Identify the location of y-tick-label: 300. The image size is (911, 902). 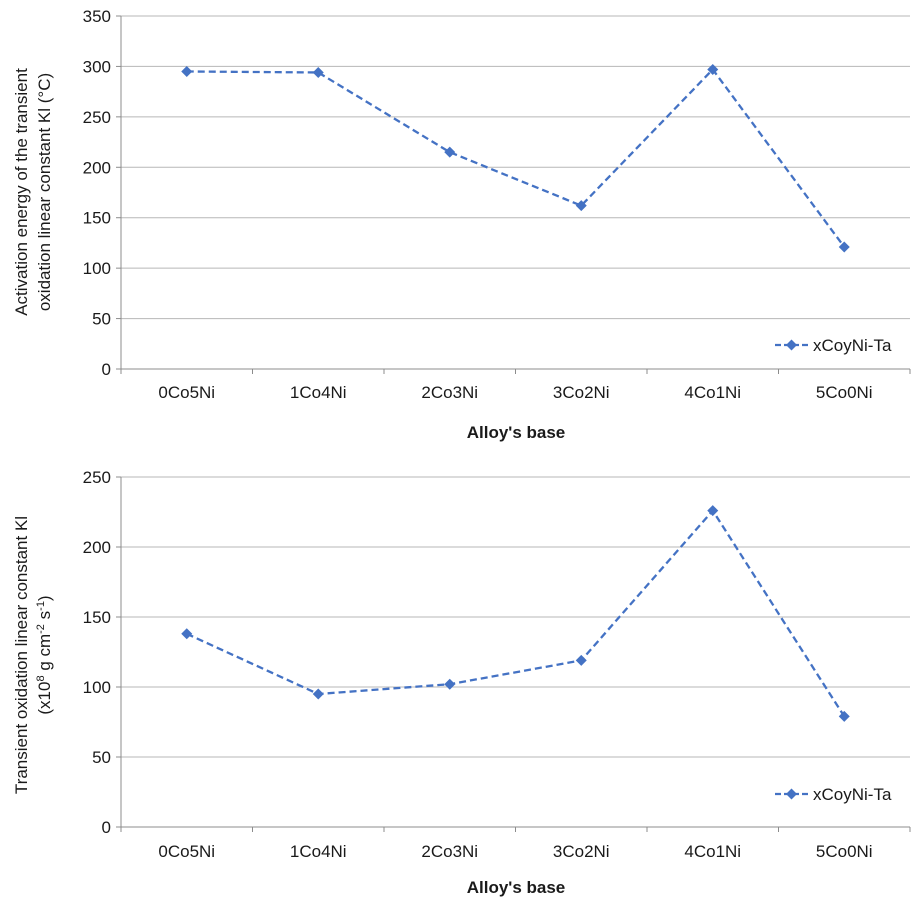
(97, 66).